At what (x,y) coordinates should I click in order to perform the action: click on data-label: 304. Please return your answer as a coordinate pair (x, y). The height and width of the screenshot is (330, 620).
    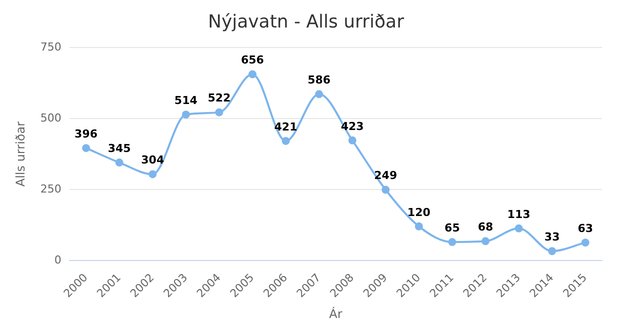
    Looking at the image, I should click on (152, 160).